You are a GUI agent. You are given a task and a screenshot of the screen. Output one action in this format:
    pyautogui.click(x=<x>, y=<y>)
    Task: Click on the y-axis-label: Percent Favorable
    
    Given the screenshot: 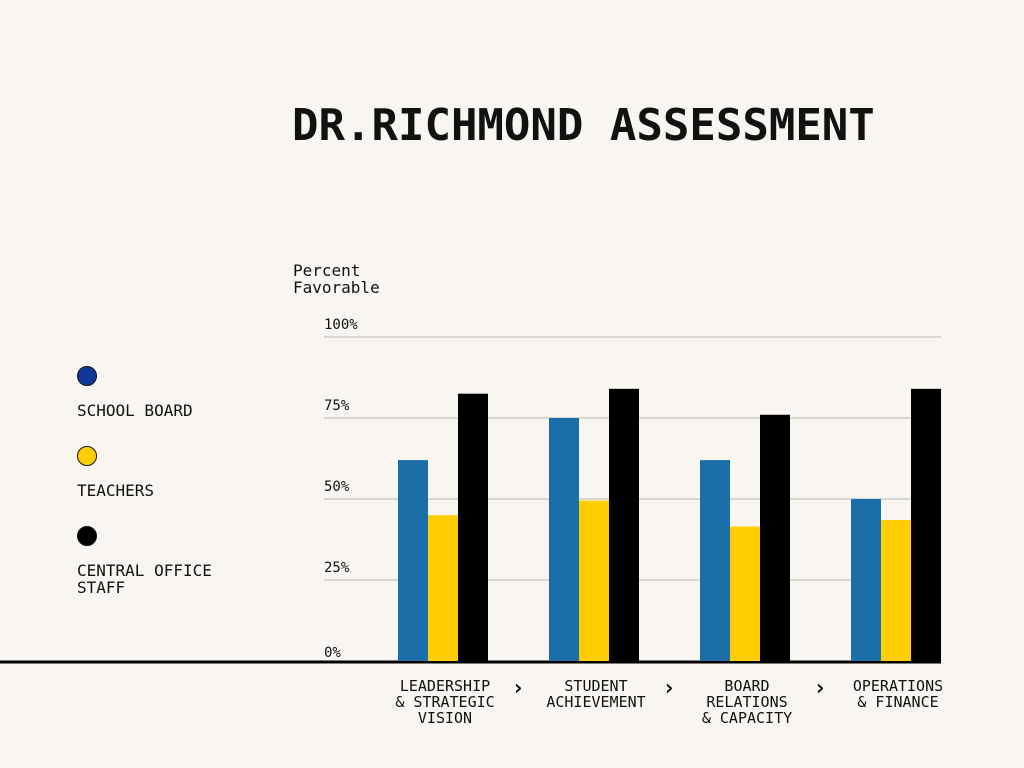 What is the action you would take?
    pyautogui.click(x=336, y=279)
    